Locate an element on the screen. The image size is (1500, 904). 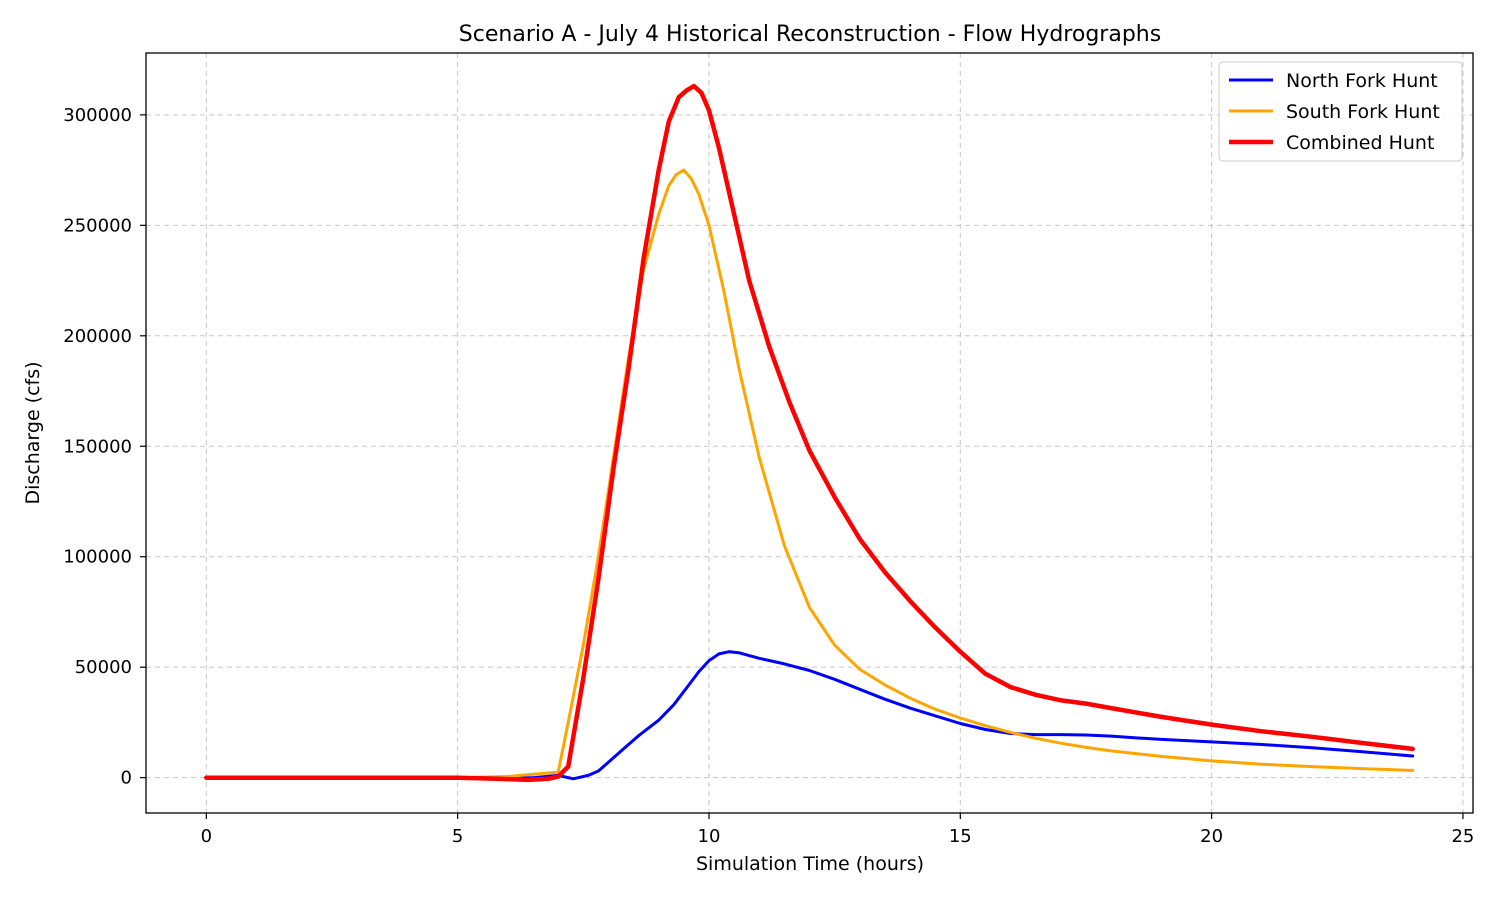
legend-entry-label: Combined Hunt is located at coordinates (1360, 143).